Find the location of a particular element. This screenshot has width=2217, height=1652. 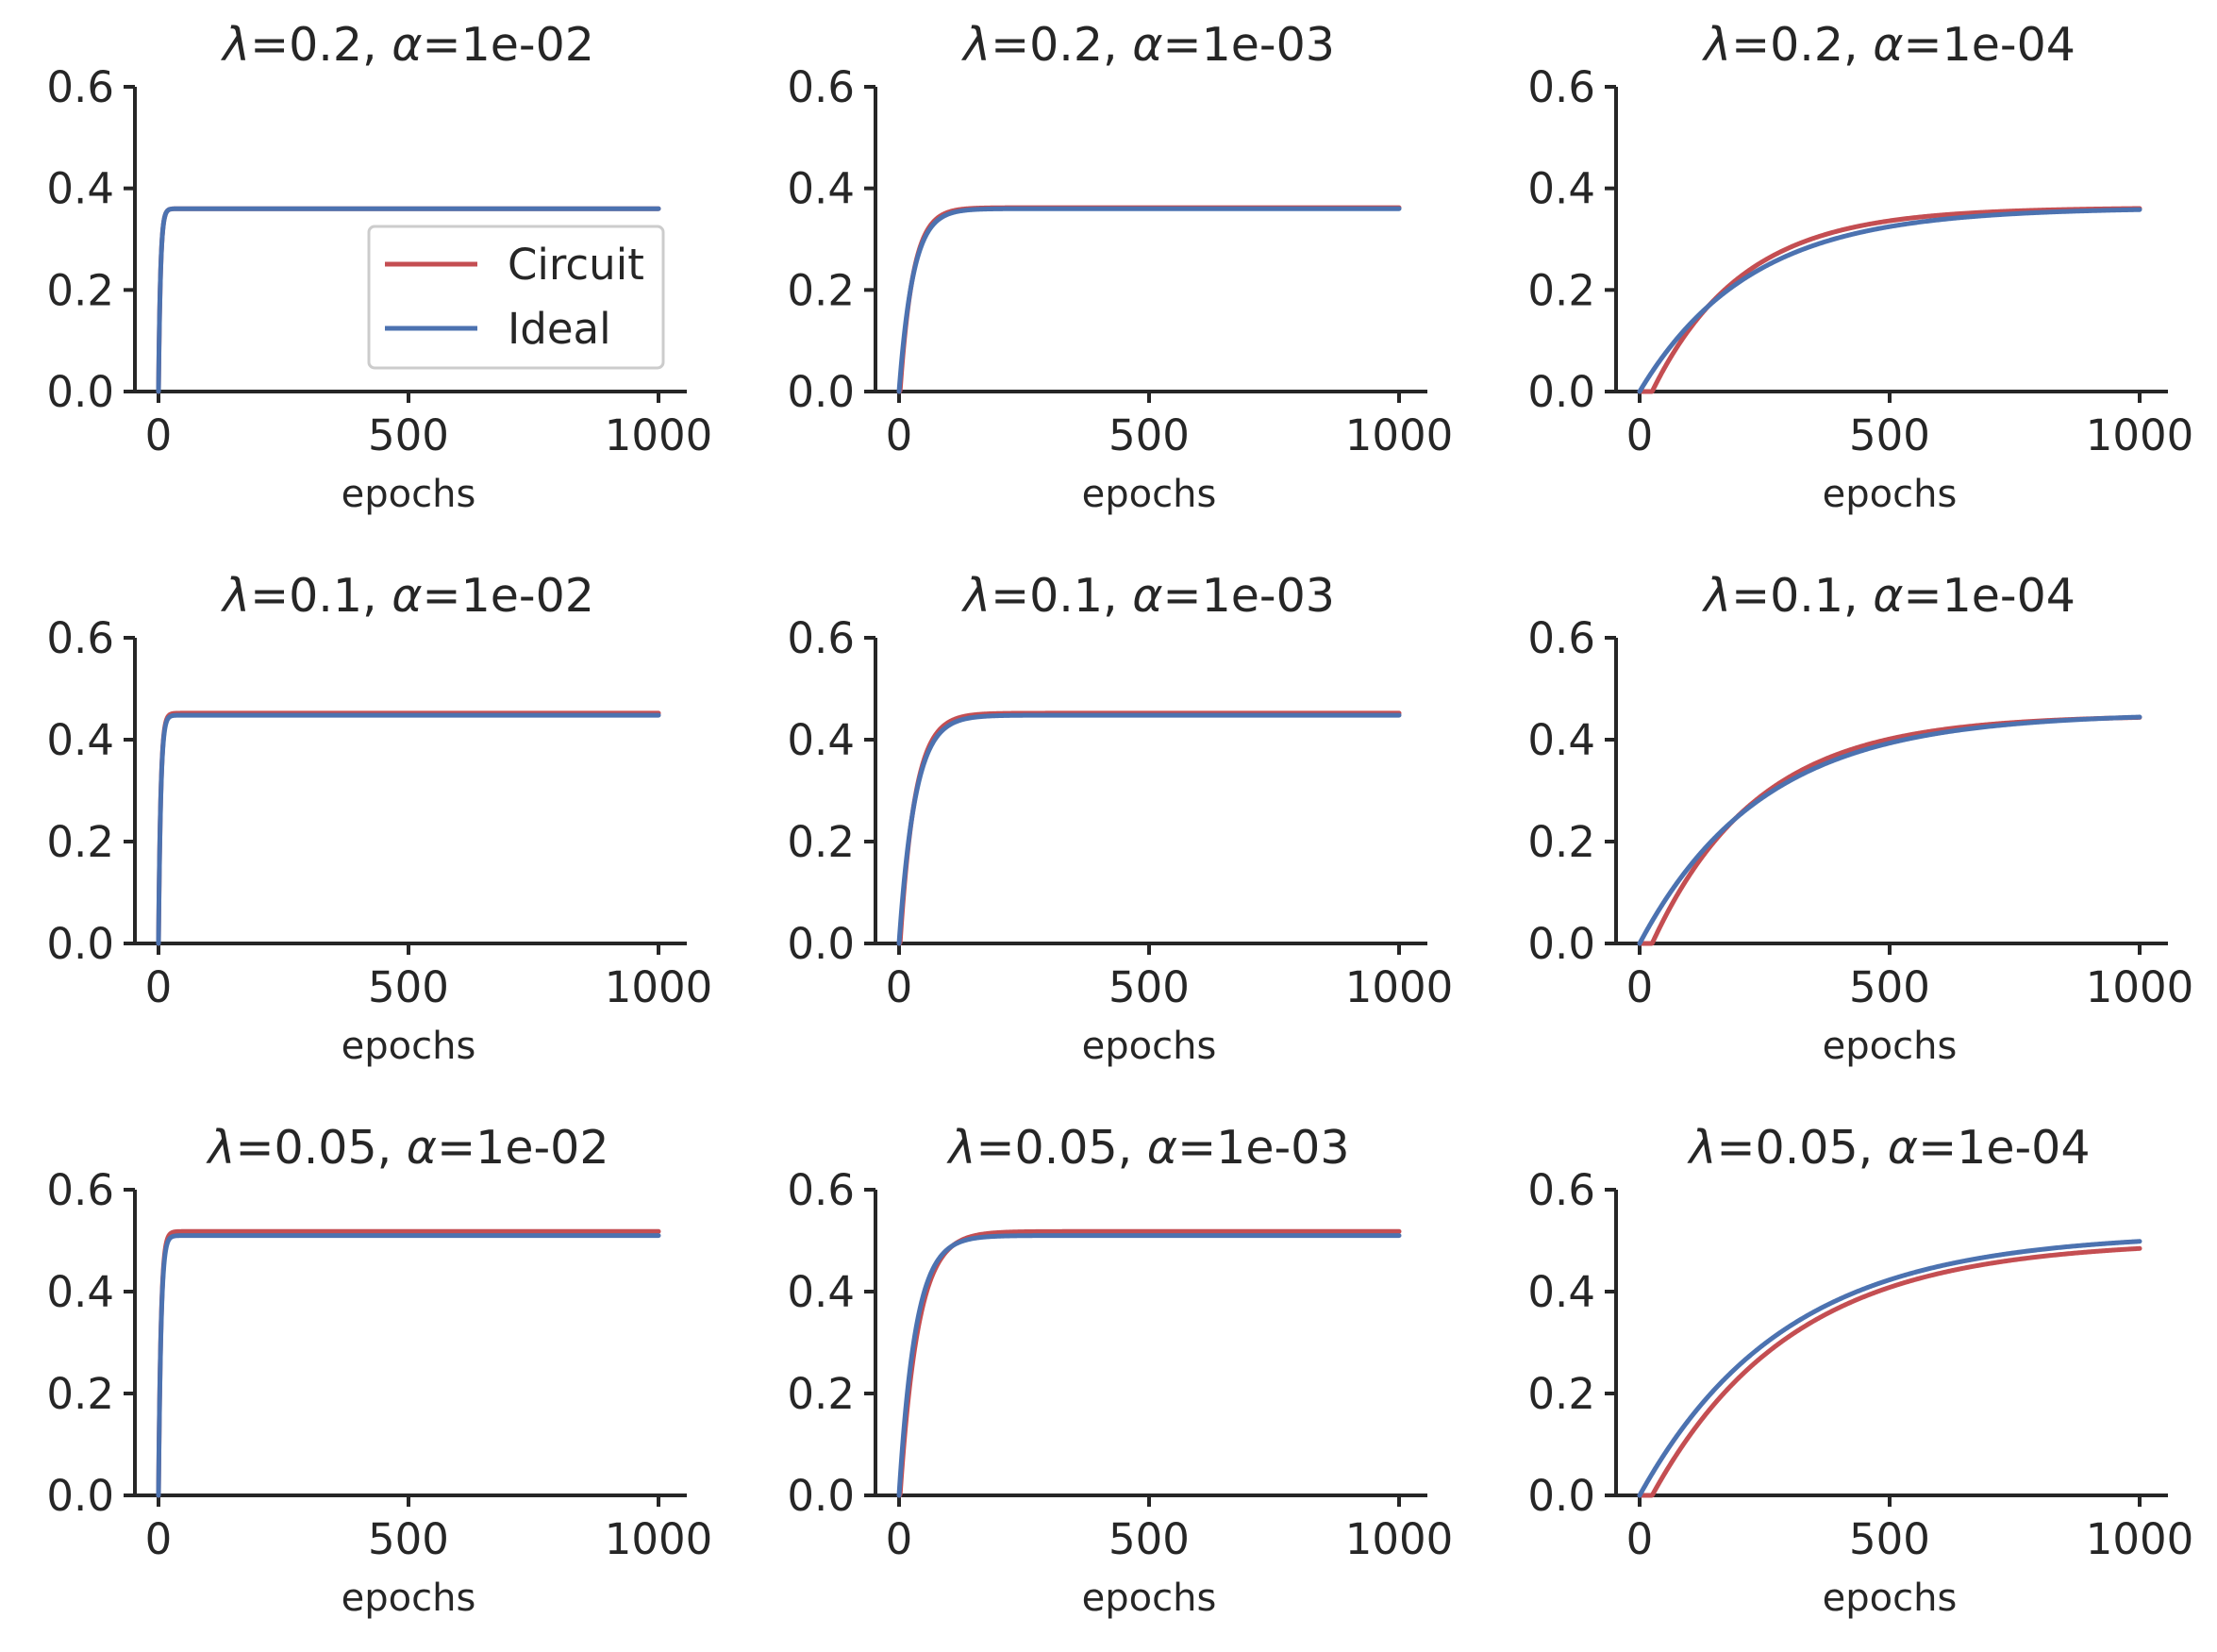

subplot-title: λ=0.2, α=1e-03 is located at coordinates (1147, 45).